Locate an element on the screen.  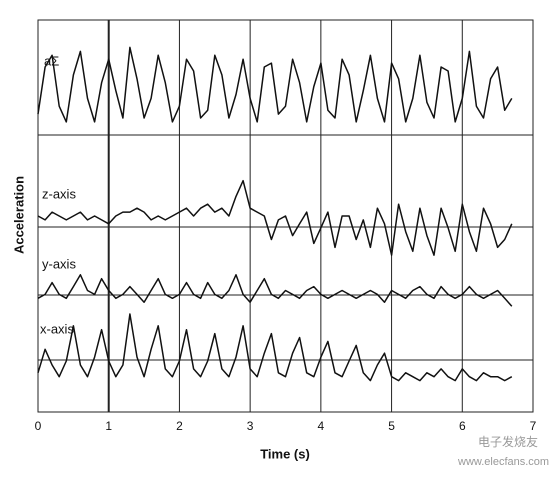
x-tick-label: 1 is located at coordinates (108, 426).